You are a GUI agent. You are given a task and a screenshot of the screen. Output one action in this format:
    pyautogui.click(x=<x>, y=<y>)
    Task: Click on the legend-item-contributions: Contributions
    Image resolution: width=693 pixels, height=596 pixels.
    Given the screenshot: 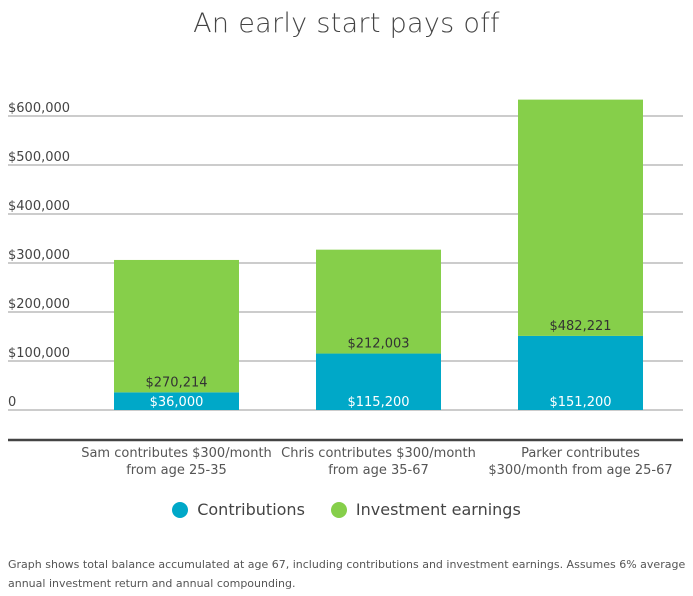 What is the action you would take?
    pyautogui.click(x=238, y=509)
    